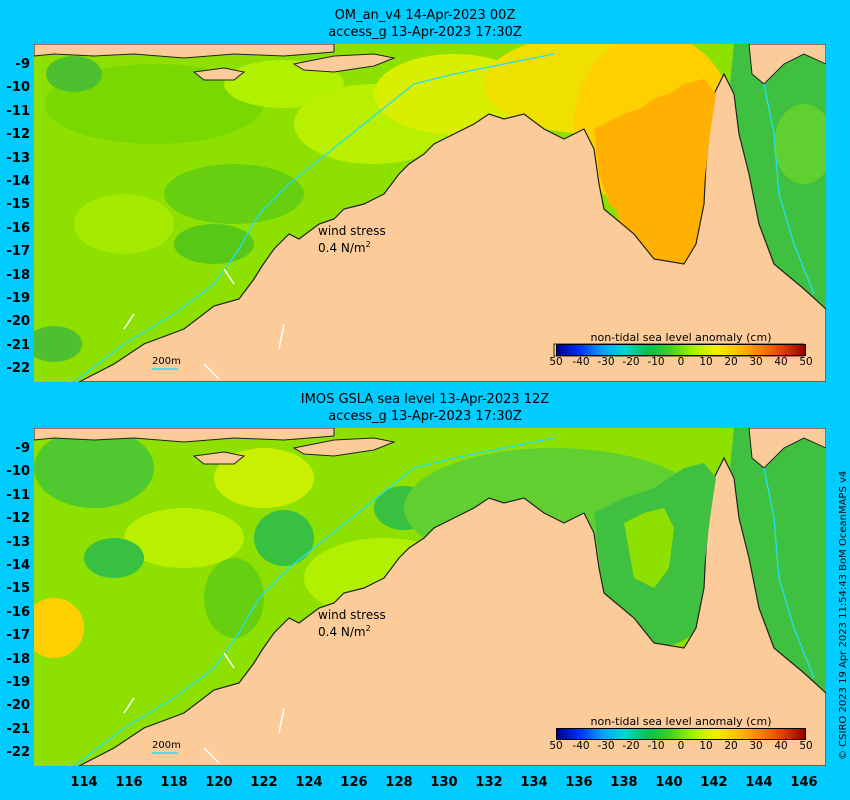 This screenshot has width=850, height=800. Describe the element at coordinates (579, 782) in the screenshot. I see `x-tick-label: 136` at that location.